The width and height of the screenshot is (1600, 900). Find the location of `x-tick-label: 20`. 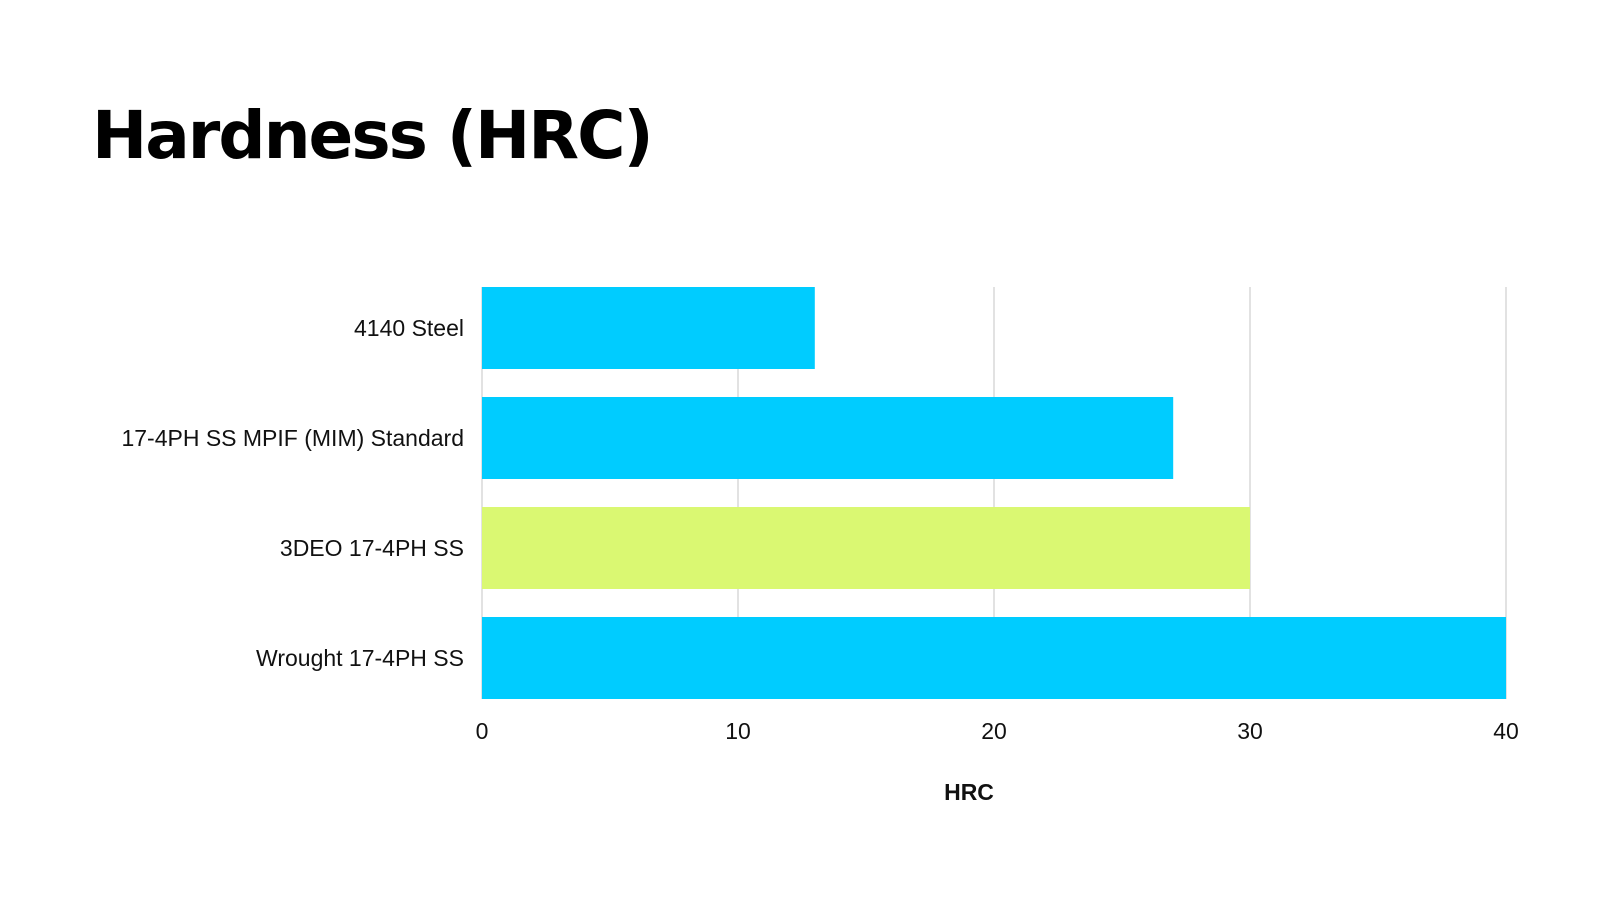

x-tick-label: 20 is located at coordinates (994, 731).